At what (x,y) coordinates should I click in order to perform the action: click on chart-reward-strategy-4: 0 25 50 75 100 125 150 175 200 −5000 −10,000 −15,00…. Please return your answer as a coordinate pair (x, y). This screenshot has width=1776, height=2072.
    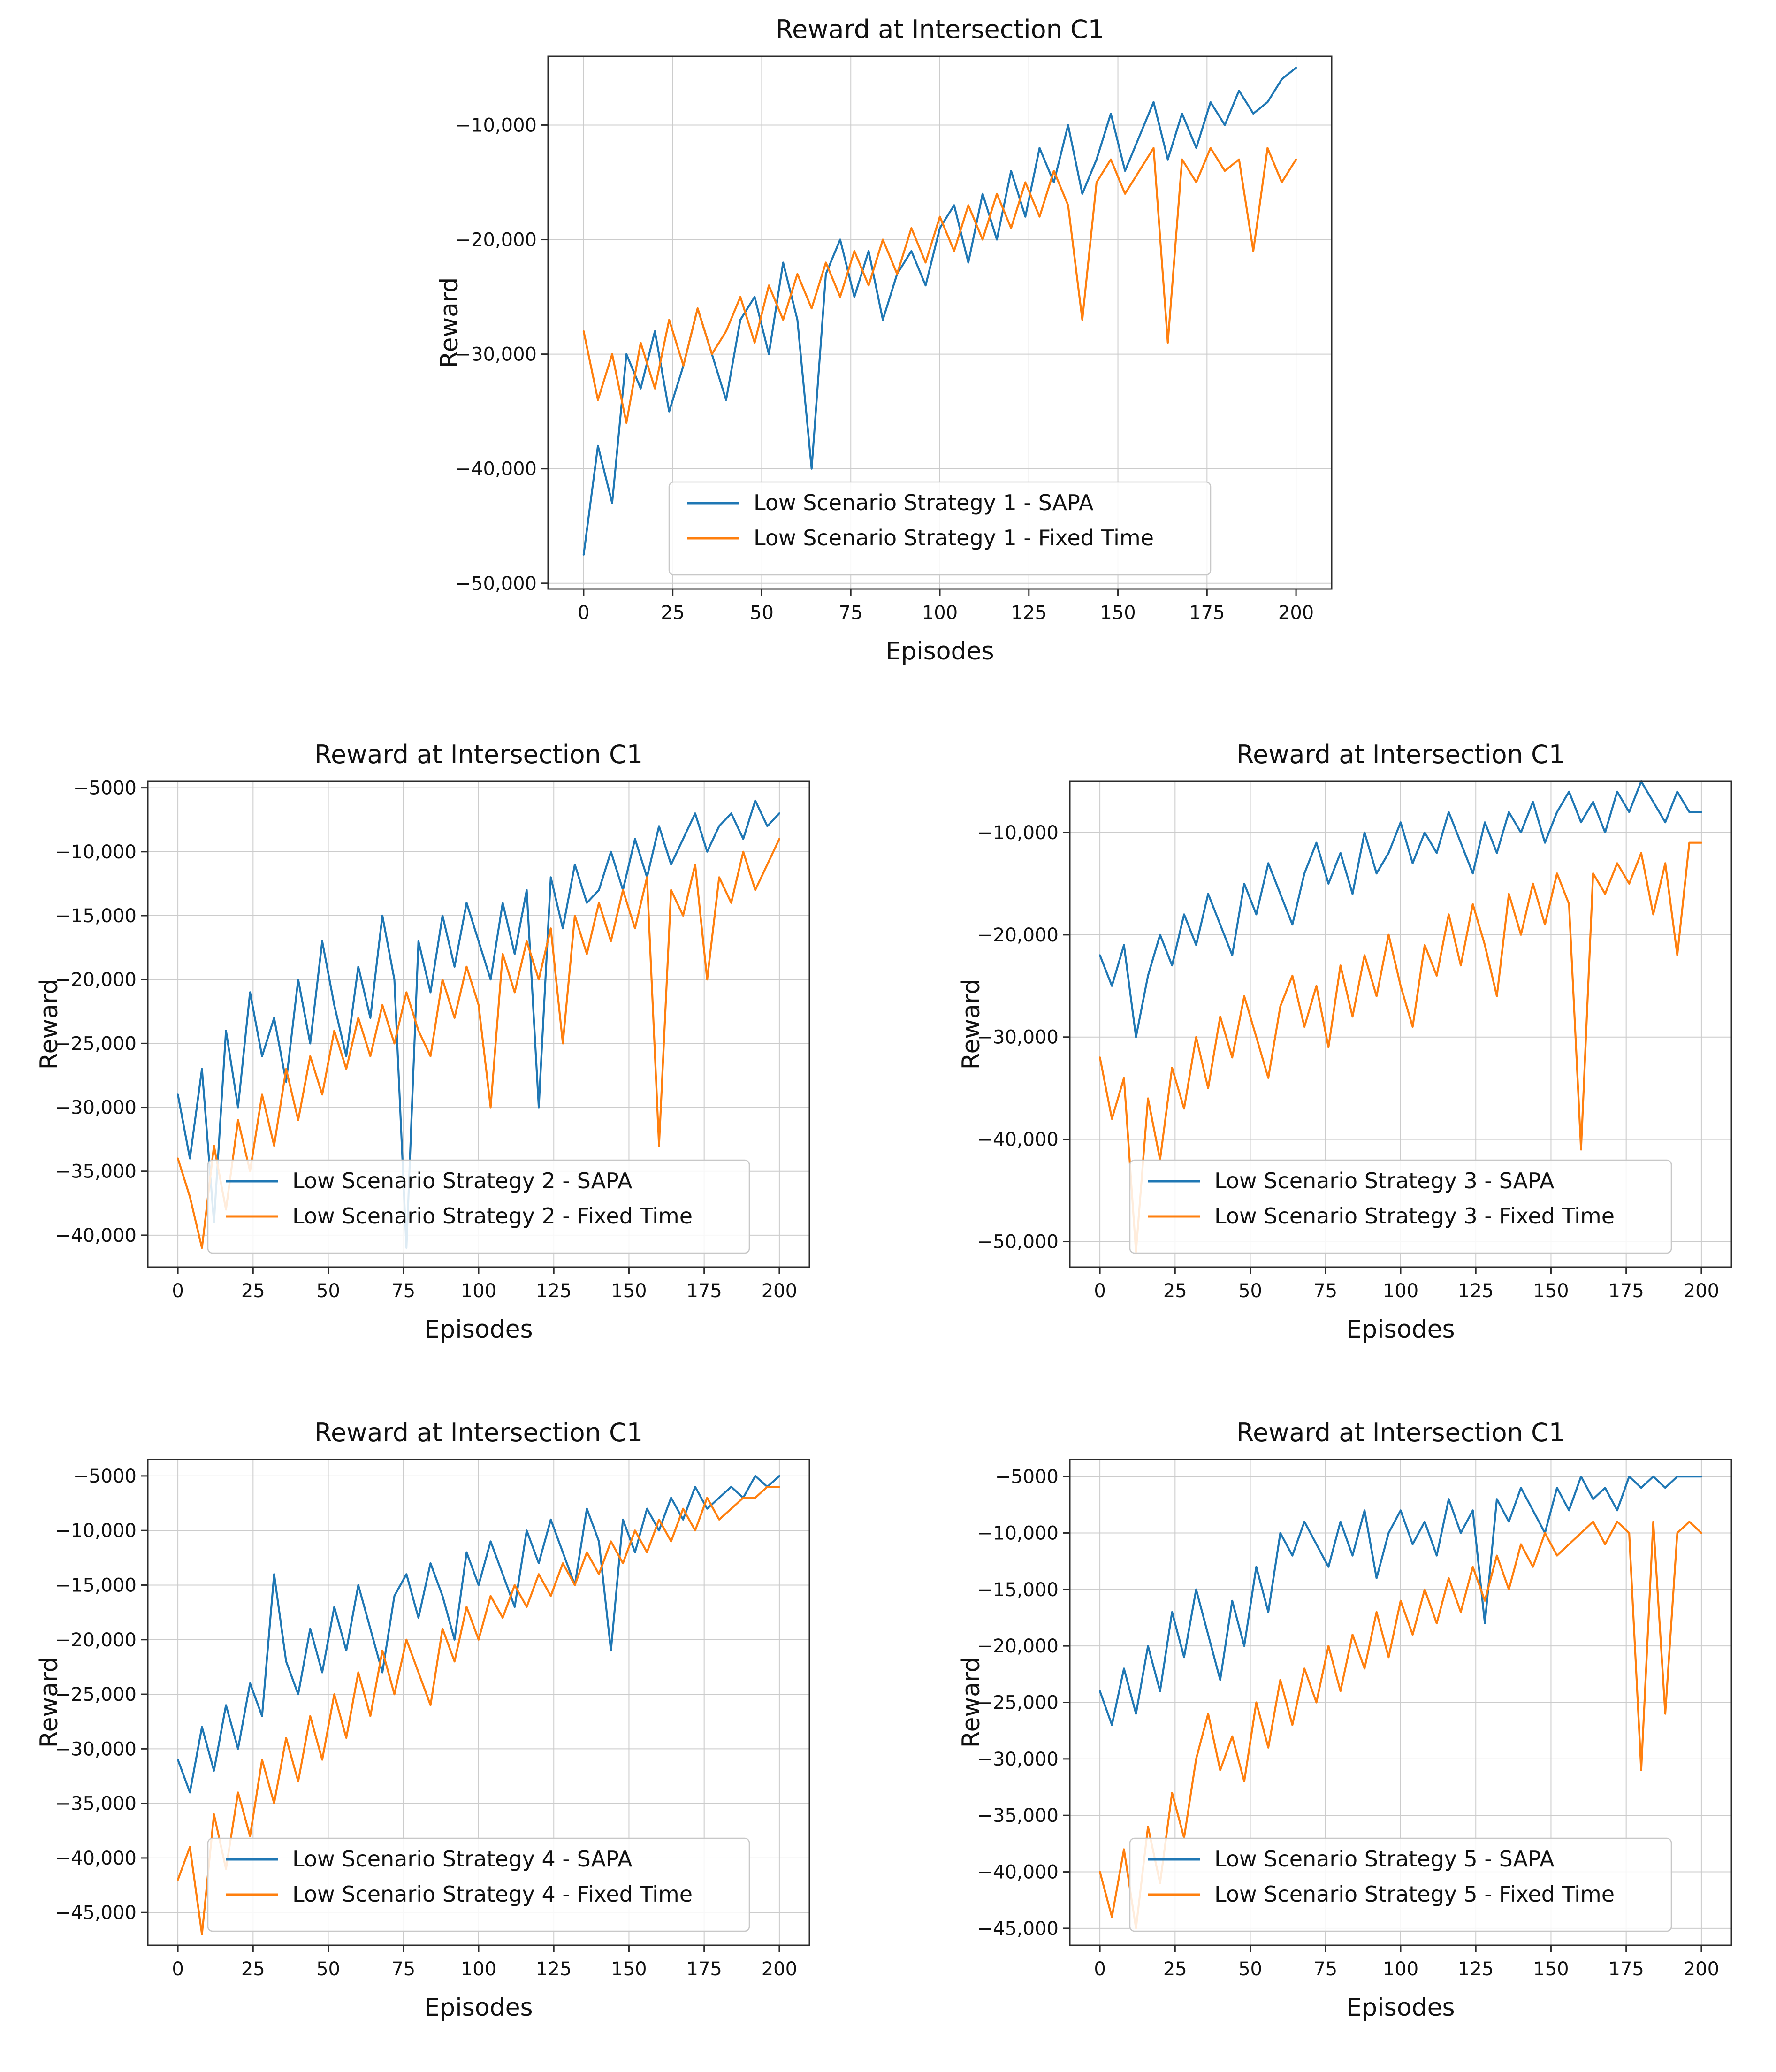
    Looking at the image, I should click on (427, 1734).